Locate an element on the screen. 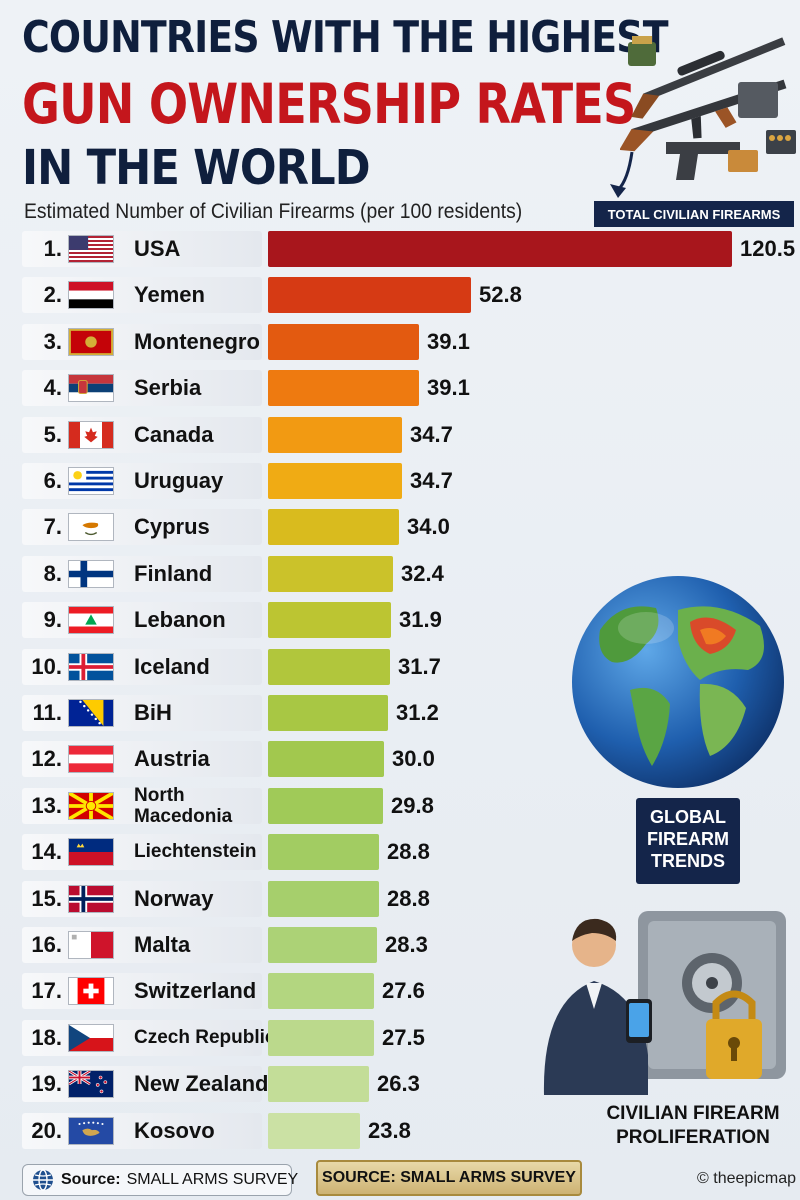  source-plaque: SOURCE: SMALL ARMS SURVEY is located at coordinates (449, 1178).